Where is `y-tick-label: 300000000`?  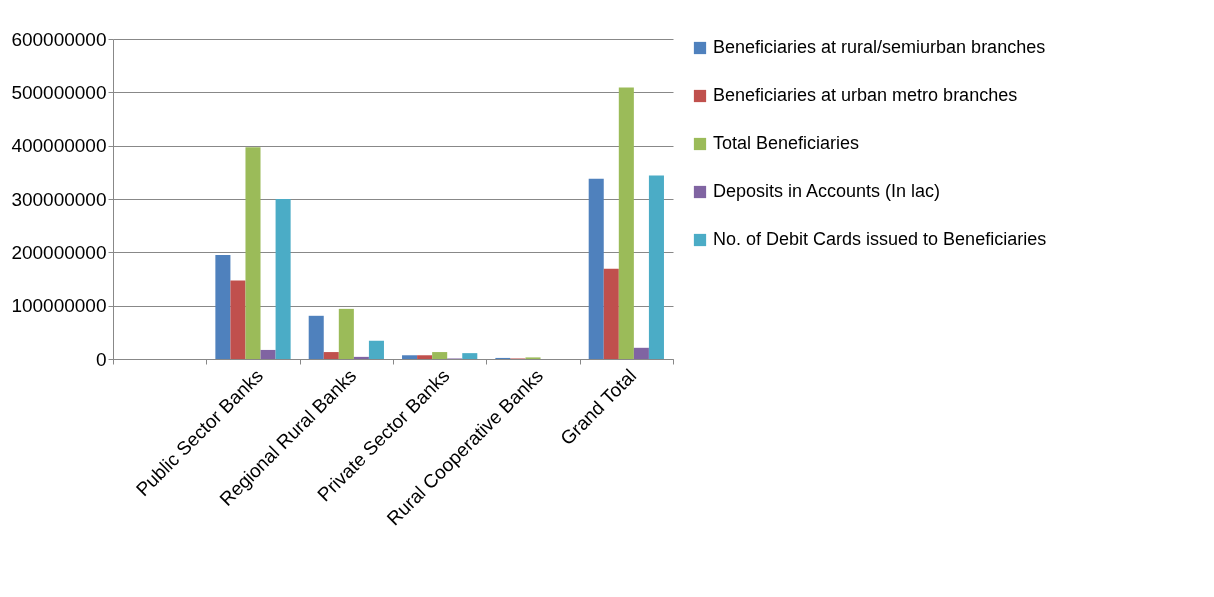
y-tick-label: 300000000 is located at coordinates (59, 199).